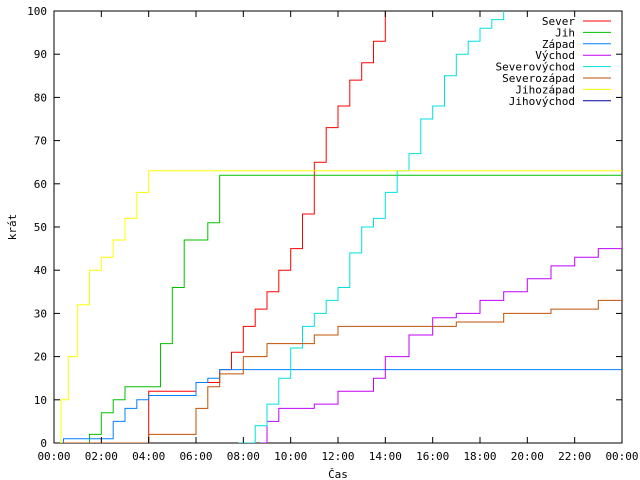 Image resolution: width=640 pixels, height=480 pixels. I want to click on x-tick-label: 14:00, so click(385, 456).